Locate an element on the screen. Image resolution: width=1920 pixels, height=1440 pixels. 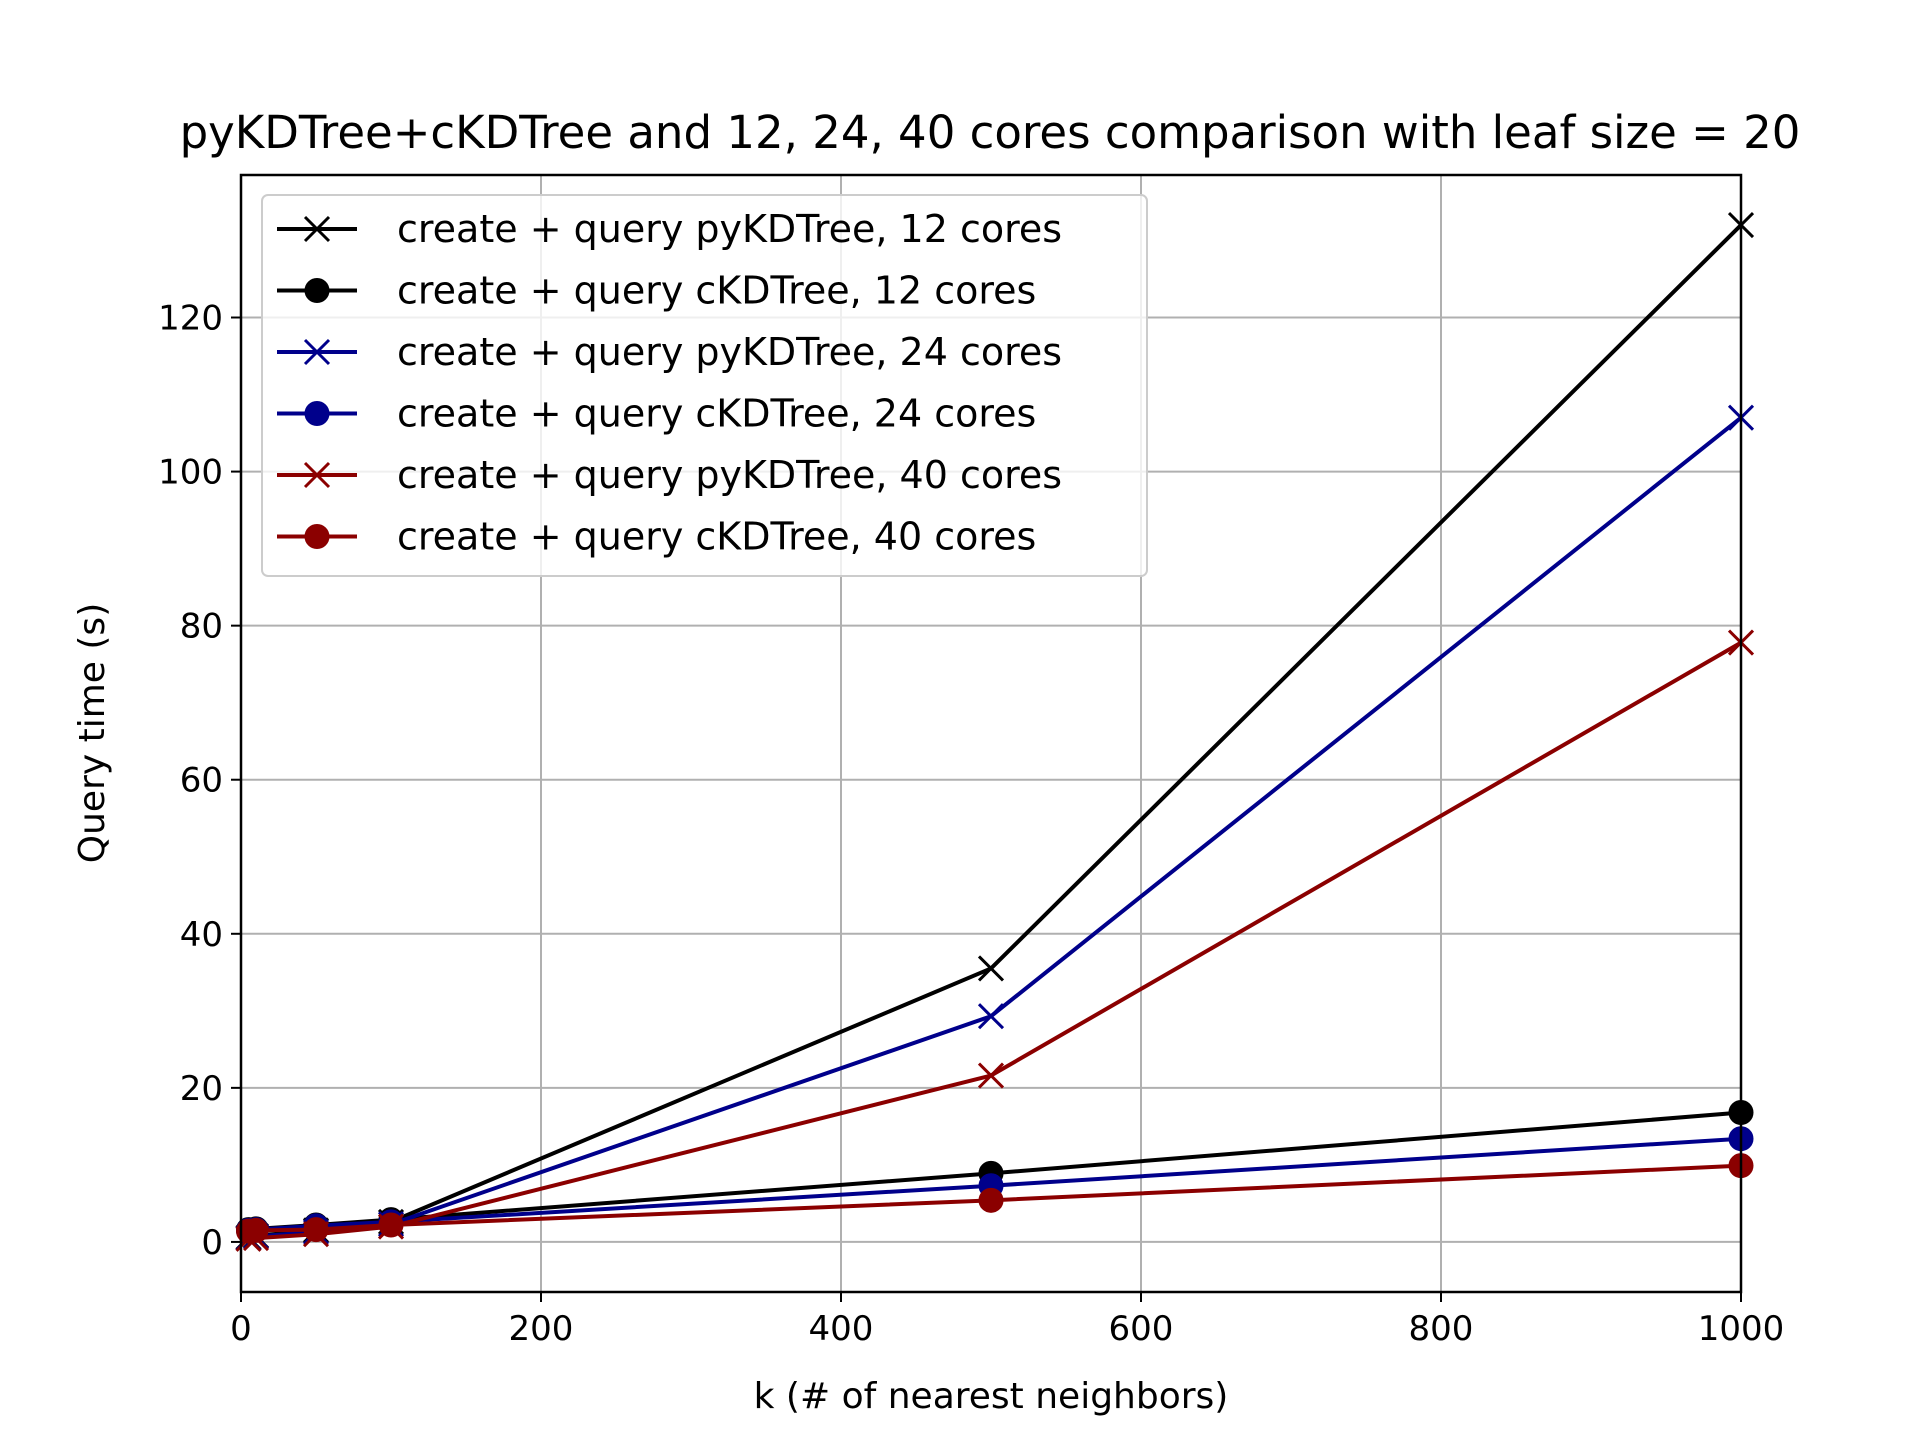
x-tick-label: 600 is located at coordinates (1141, 1329).